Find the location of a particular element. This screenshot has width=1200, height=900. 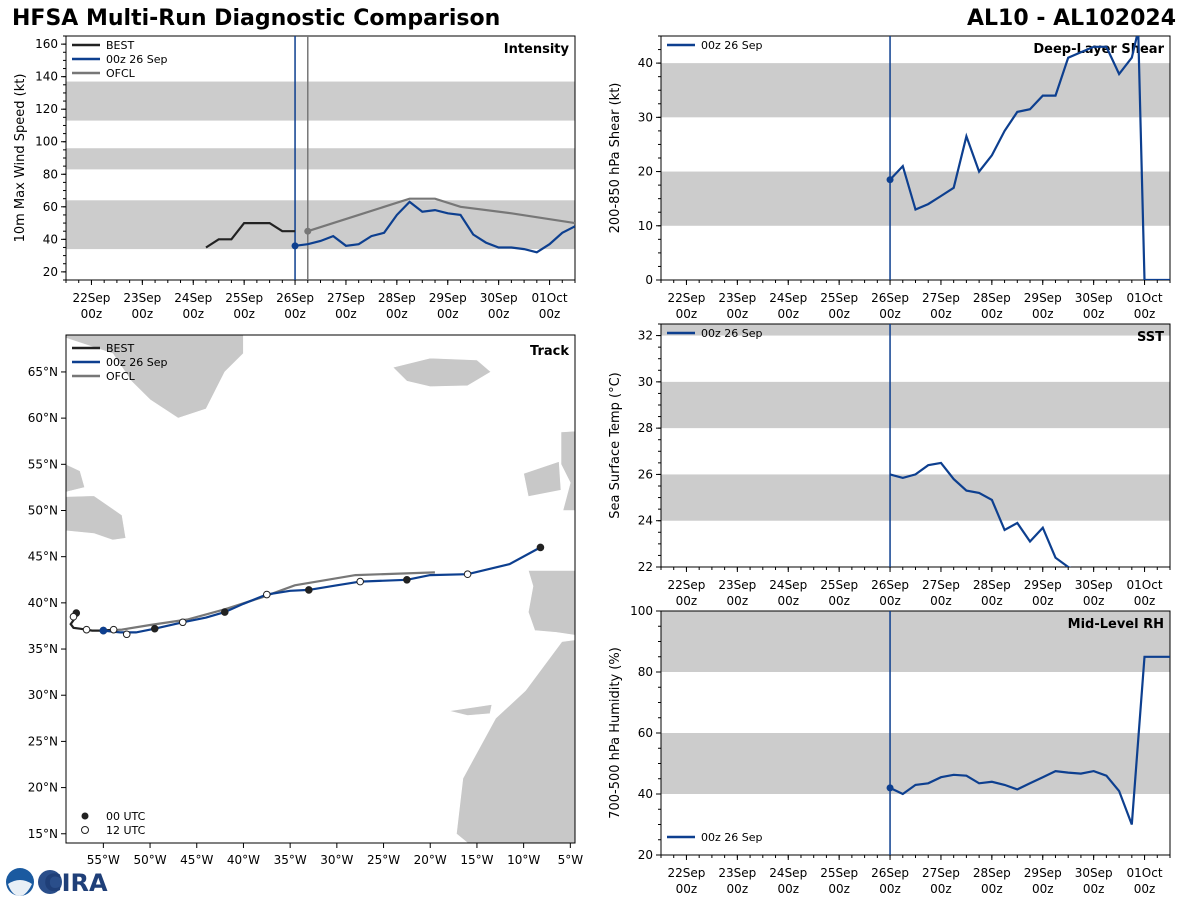

intensity-legend-label: BEST is located at coordinates (120, 45).